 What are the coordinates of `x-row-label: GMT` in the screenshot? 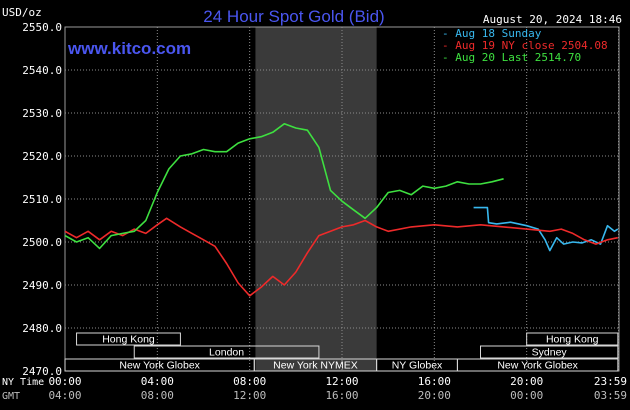 It's located at (11, 396).